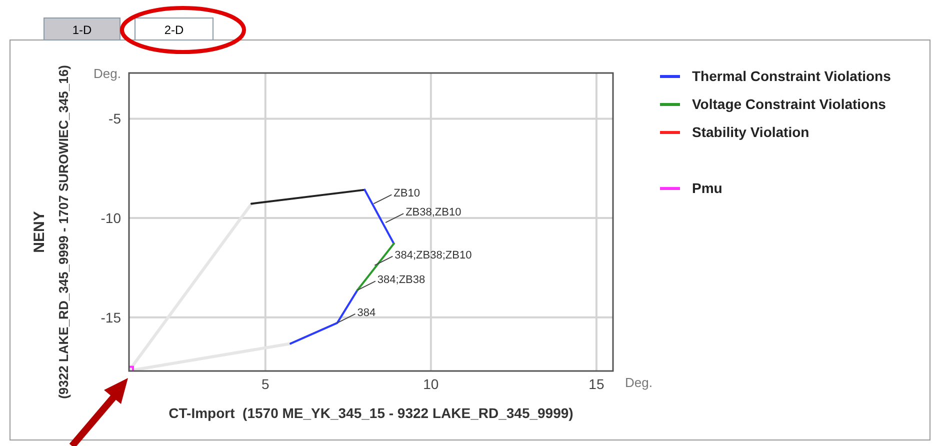 Image resolution: width=934 pixels, height=446 pixels. Describe the element at coordinates (115, 118) in the screenshot. I see `y-tick-label: -5` at that location.